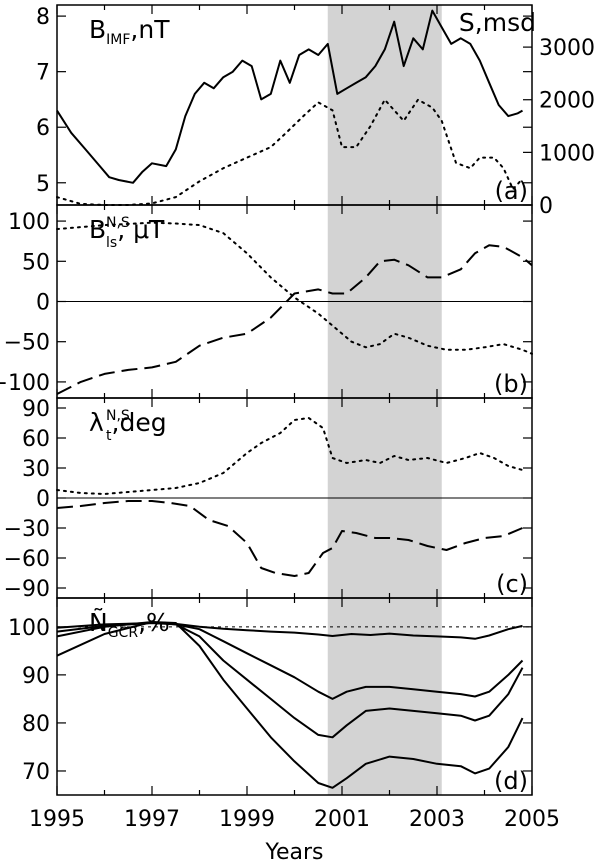 Image resolution: width=608 pixels, height=866 pixels. What do you see at coordinates (111, 243) in the screenshot?
I see `title-sub: ls` at bounding box center [111, 243].